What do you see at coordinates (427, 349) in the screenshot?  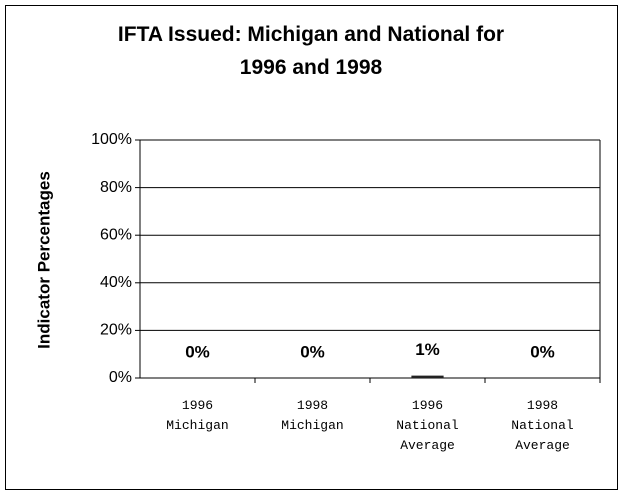 I see `value-label: 1%` at bounding box center [427, 349].